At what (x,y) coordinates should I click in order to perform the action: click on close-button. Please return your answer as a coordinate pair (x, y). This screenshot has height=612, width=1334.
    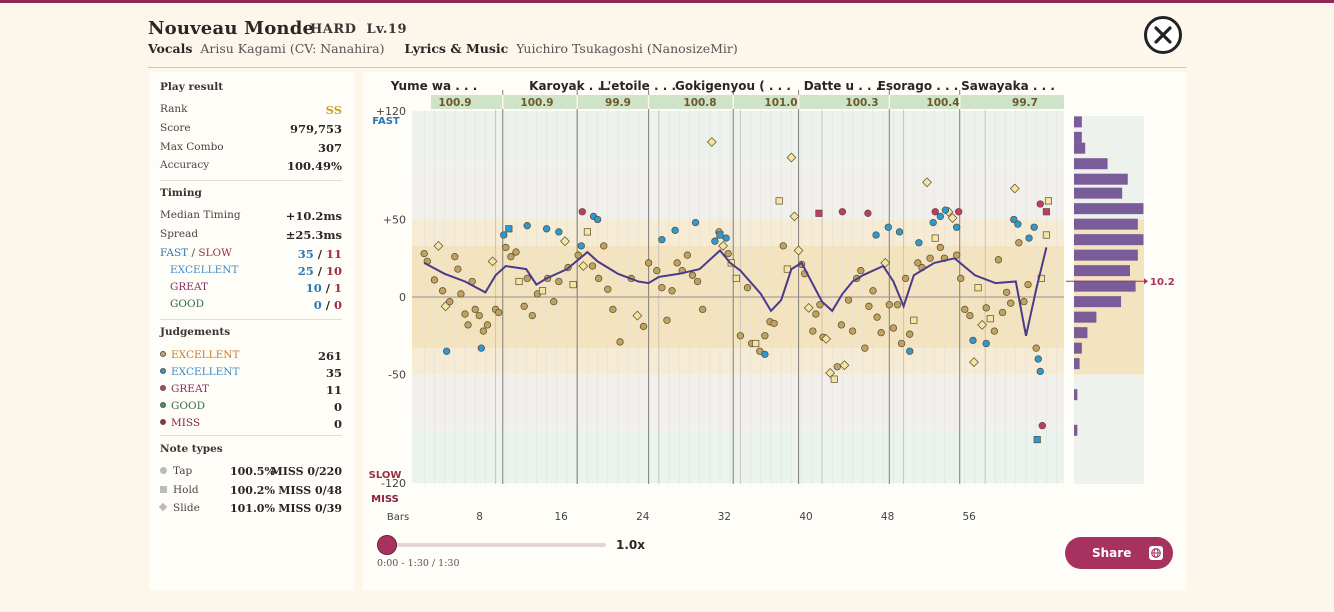
    Looking at the image, I should click on (1163, 35).